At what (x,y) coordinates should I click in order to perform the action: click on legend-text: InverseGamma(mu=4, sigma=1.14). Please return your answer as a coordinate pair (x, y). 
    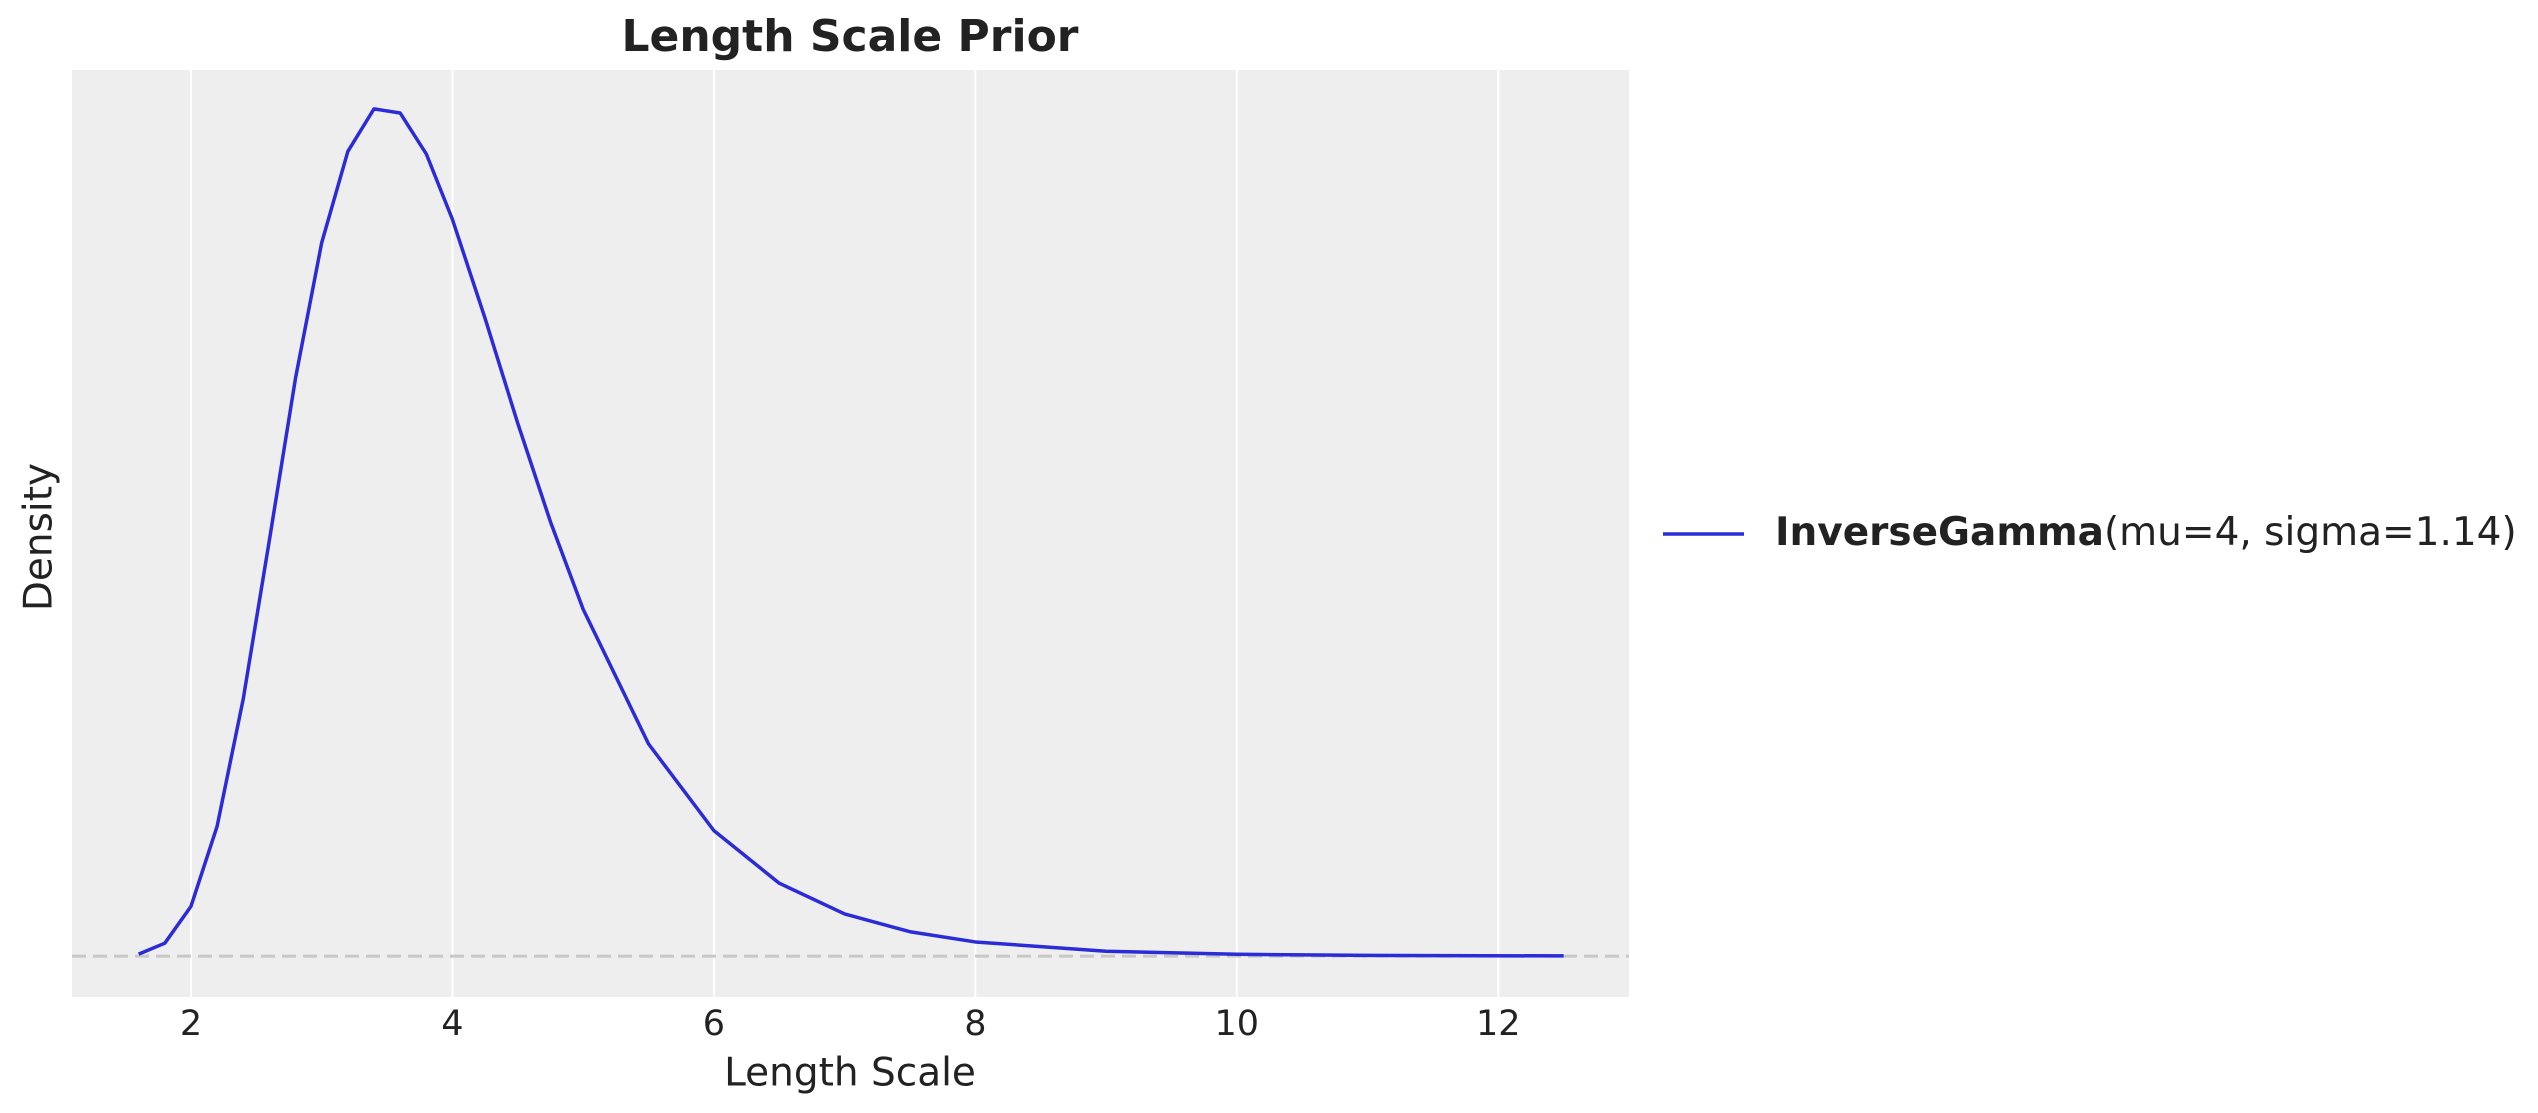
    Looking at the image, I should click on (2146, 532).